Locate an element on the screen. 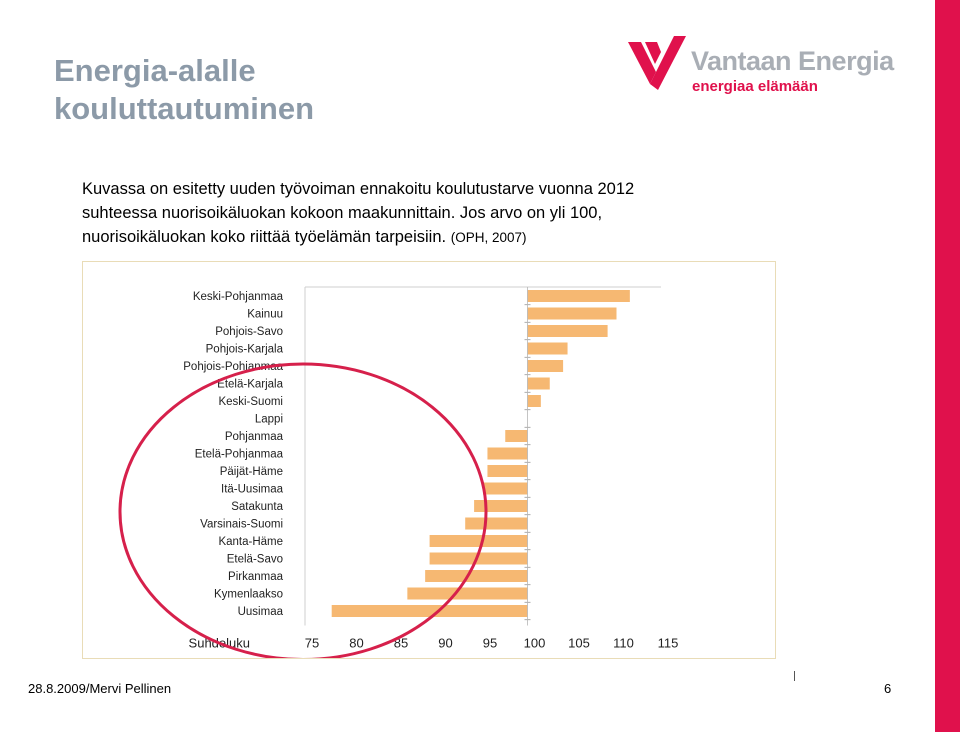 The height and width of the screenshot is (732, 960). category-label: Itä-Uusimaa is located at coordinates (252, 490).